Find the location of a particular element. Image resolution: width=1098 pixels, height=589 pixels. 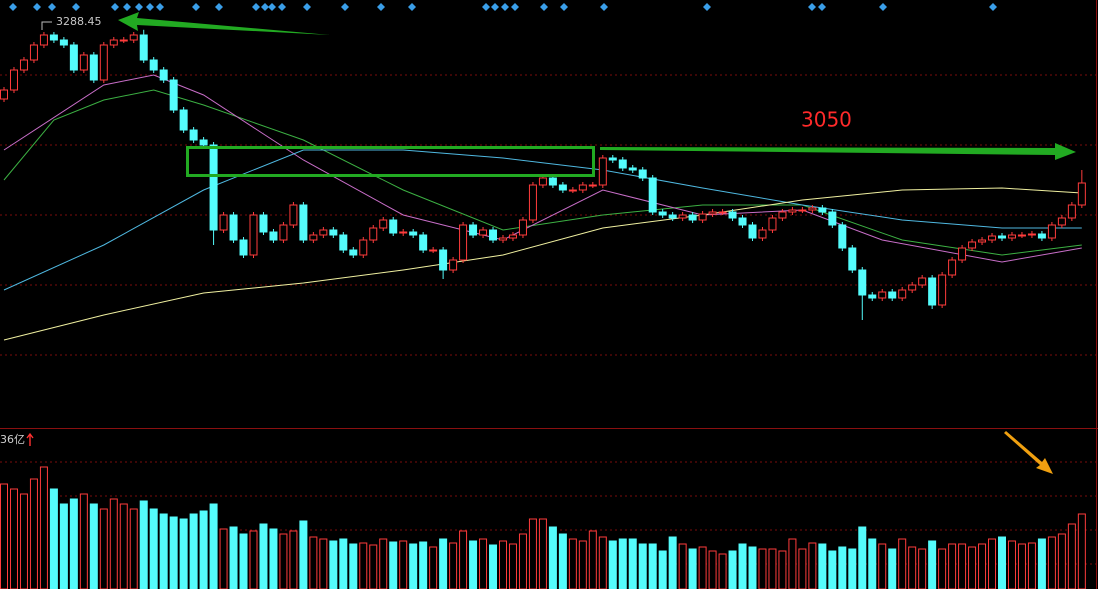

highlight-box is located at coordinates (390, 161).